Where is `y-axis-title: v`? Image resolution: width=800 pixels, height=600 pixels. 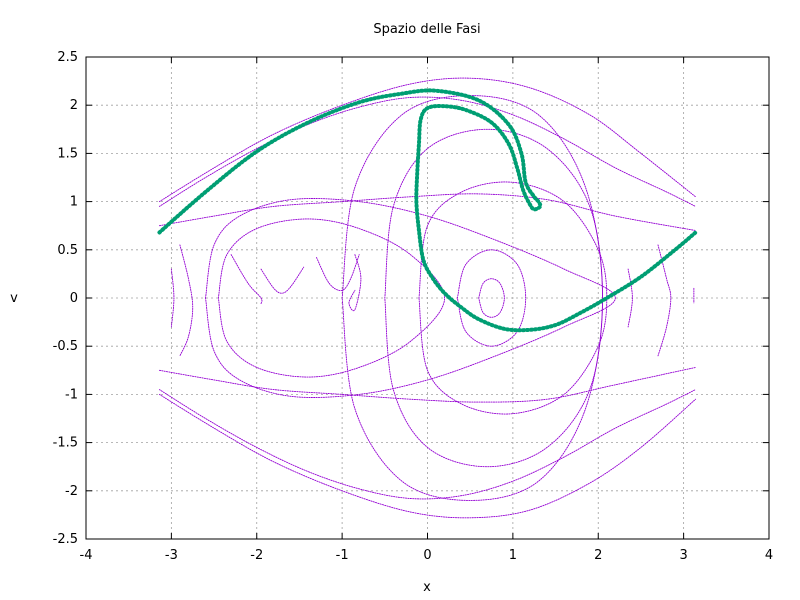
y-axis-title: v is located at coordinates (14, 298).